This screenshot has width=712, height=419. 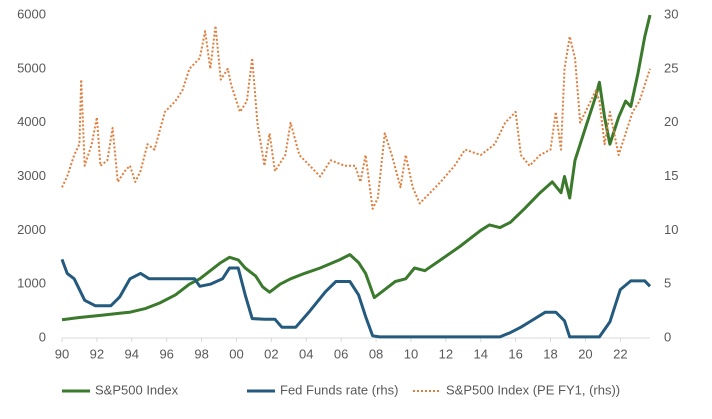 What do you see at coordinates (376, 353) in the screenshot?
I see `x-tick-label: 08` at bounding box center [376, 353].